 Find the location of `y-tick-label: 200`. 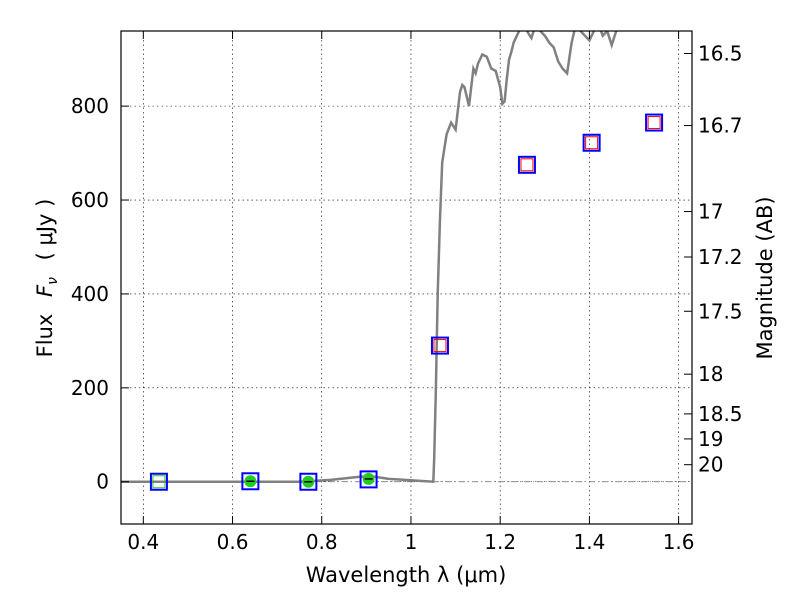

y-tick-label: 200 is located at coordinates (90, 388).